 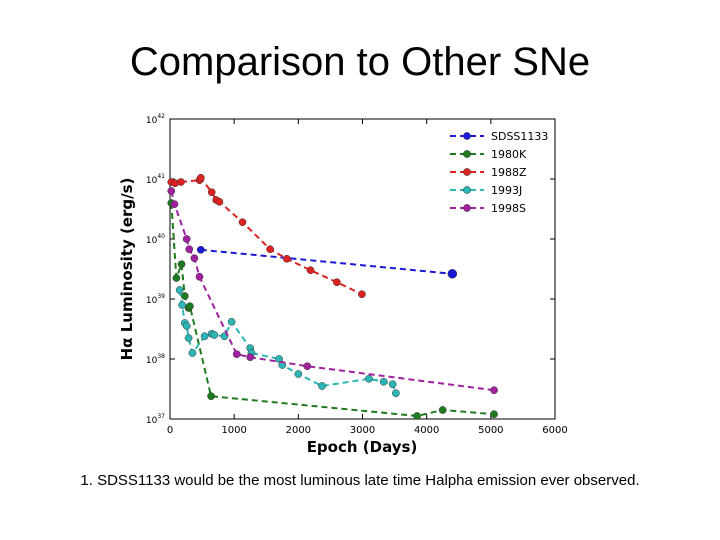 What do you see at coordinates (467, 136) in the screenshot?
I see `legend-marker-sdss1133` at bounding box center [467, 136].